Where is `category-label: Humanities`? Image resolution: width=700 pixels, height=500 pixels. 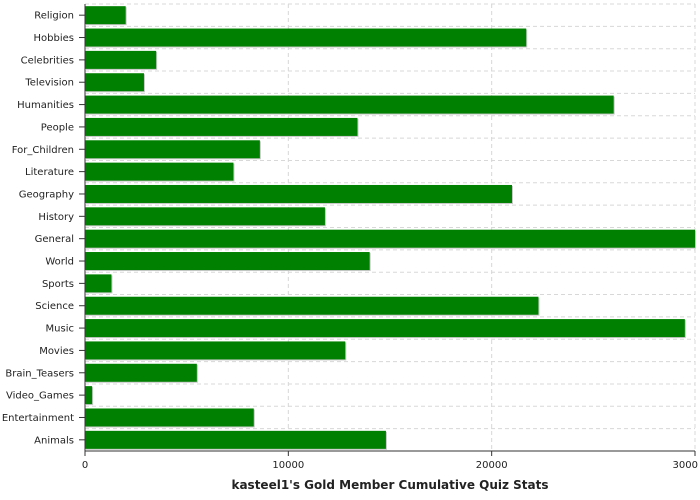 category-label: Humanities is located at coordinates (45, 105).